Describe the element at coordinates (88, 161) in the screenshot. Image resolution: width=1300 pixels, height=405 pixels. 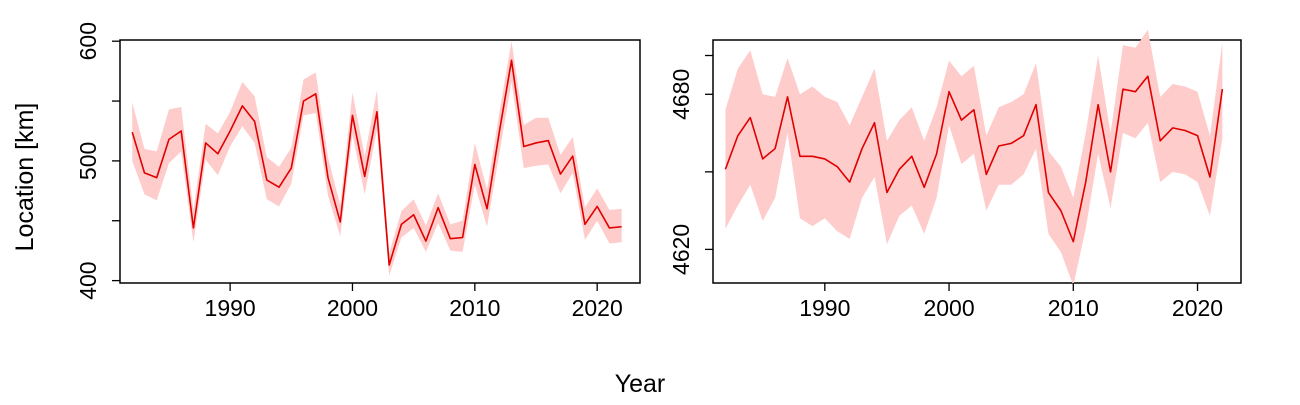
I see `y-tick-label: 500` at that location.